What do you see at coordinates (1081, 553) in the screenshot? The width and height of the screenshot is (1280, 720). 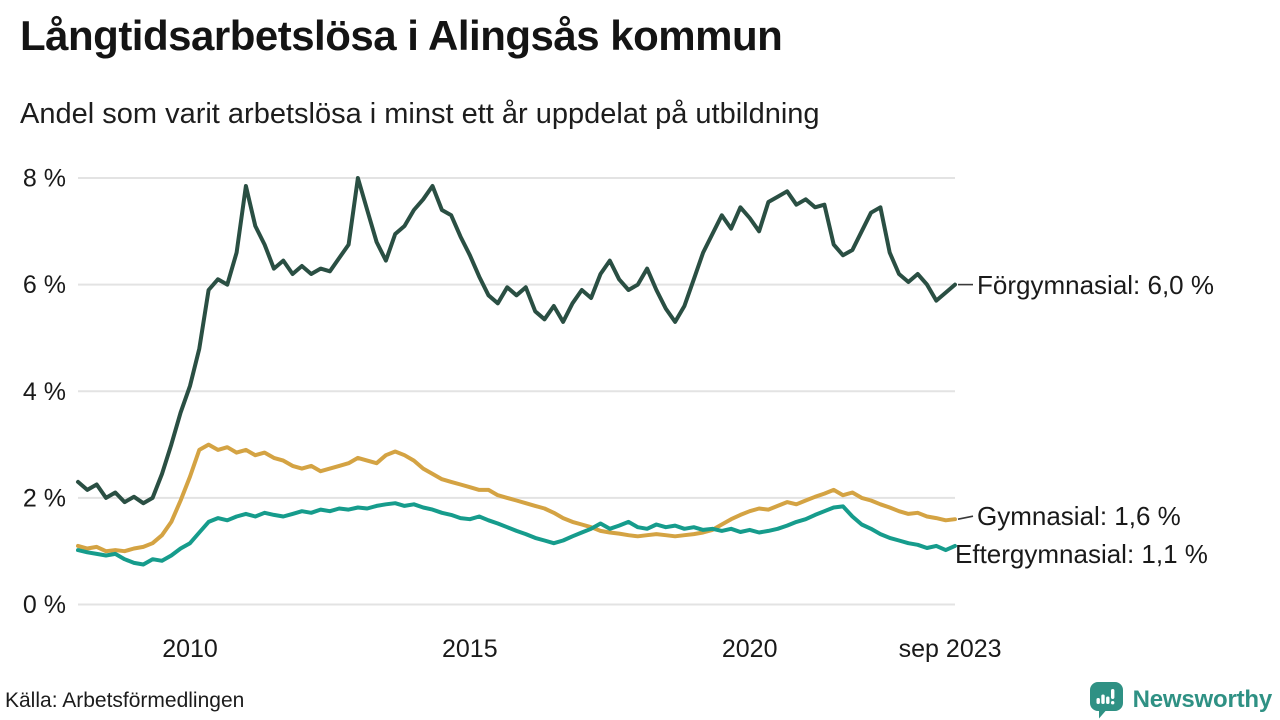 I see `series-label-eftergymnasial: Eftergymnasial: 1,1 %` at bounding box center [1081, 553].